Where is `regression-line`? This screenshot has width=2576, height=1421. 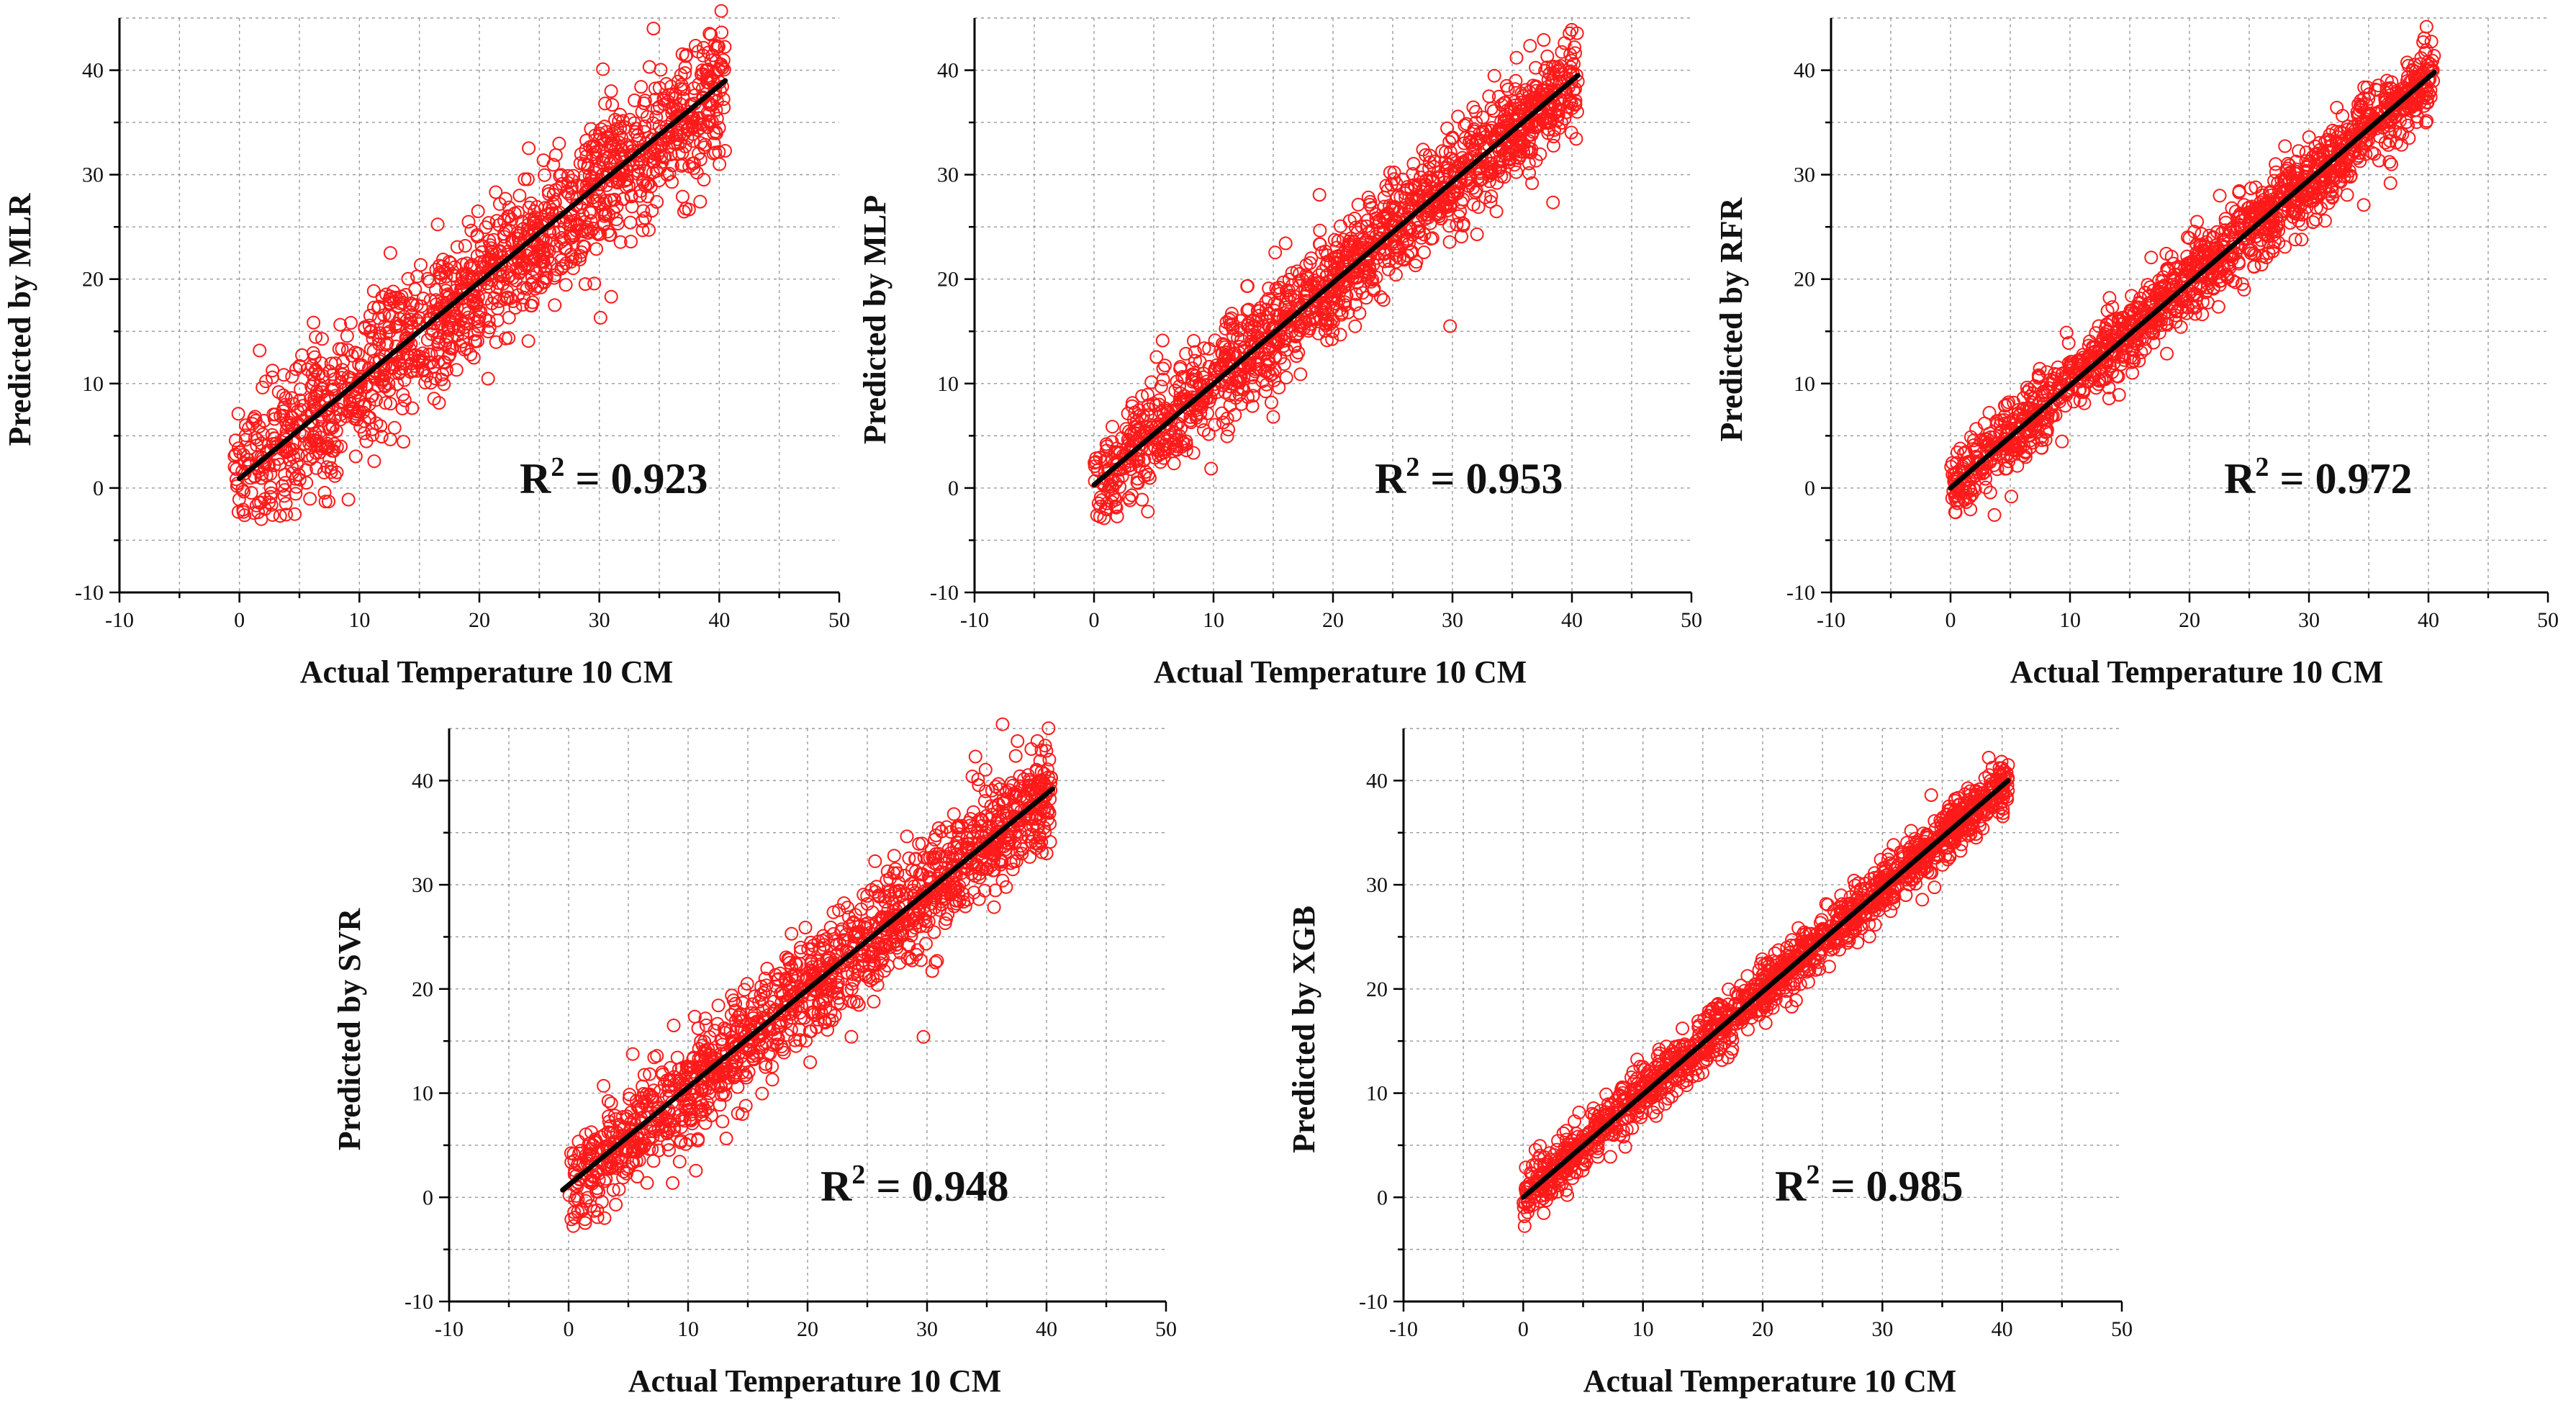 regression-line is located at coordinates (2192, 280).